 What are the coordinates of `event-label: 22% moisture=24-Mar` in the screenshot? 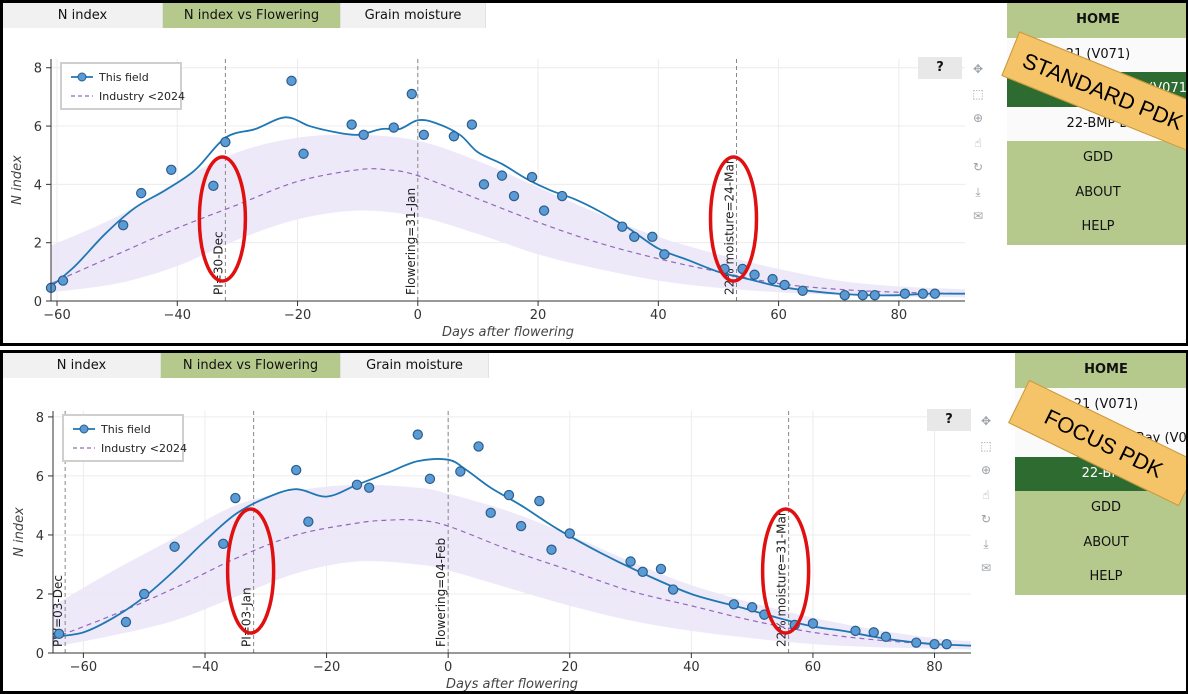 It's located at (730, 227).